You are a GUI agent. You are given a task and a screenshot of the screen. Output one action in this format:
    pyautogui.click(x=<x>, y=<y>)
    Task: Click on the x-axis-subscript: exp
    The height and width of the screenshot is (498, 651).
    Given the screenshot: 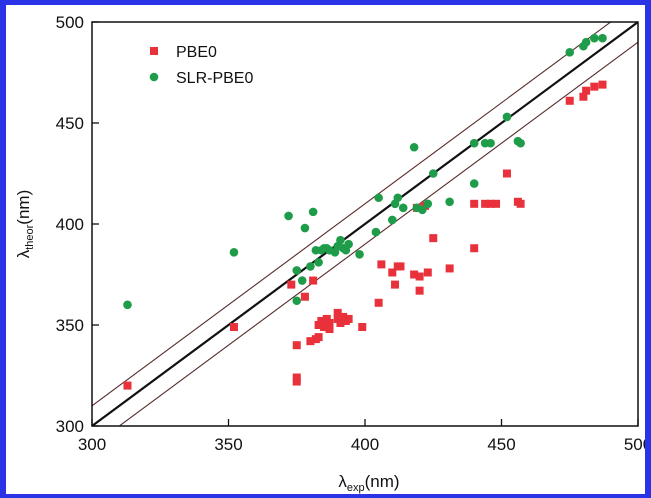 What is the action you would take?
    pyautogui.click(x=356, y=488)
    